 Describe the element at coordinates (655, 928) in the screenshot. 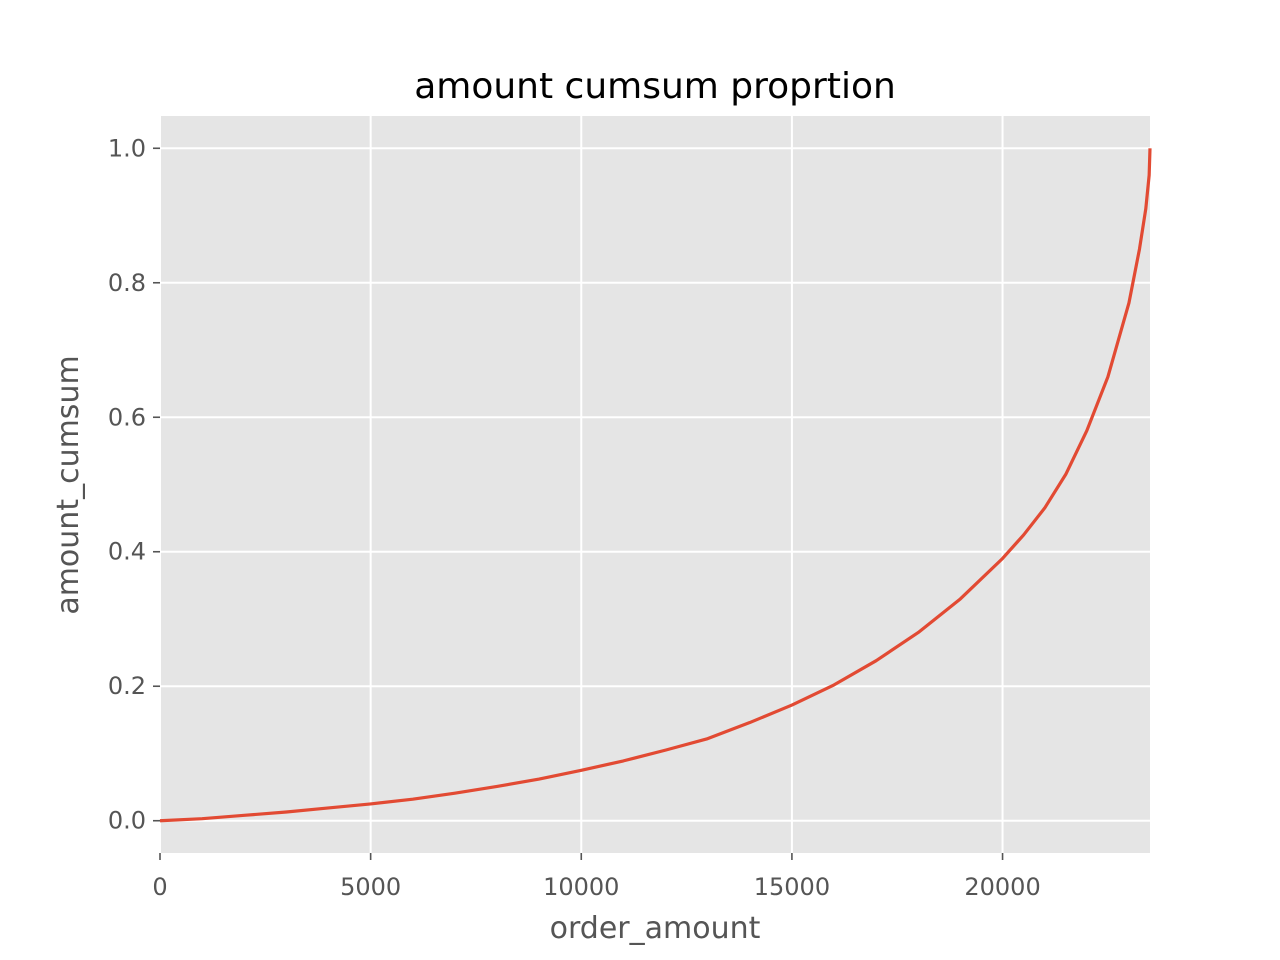

I see `x-axis-label: order_amount` at that location.